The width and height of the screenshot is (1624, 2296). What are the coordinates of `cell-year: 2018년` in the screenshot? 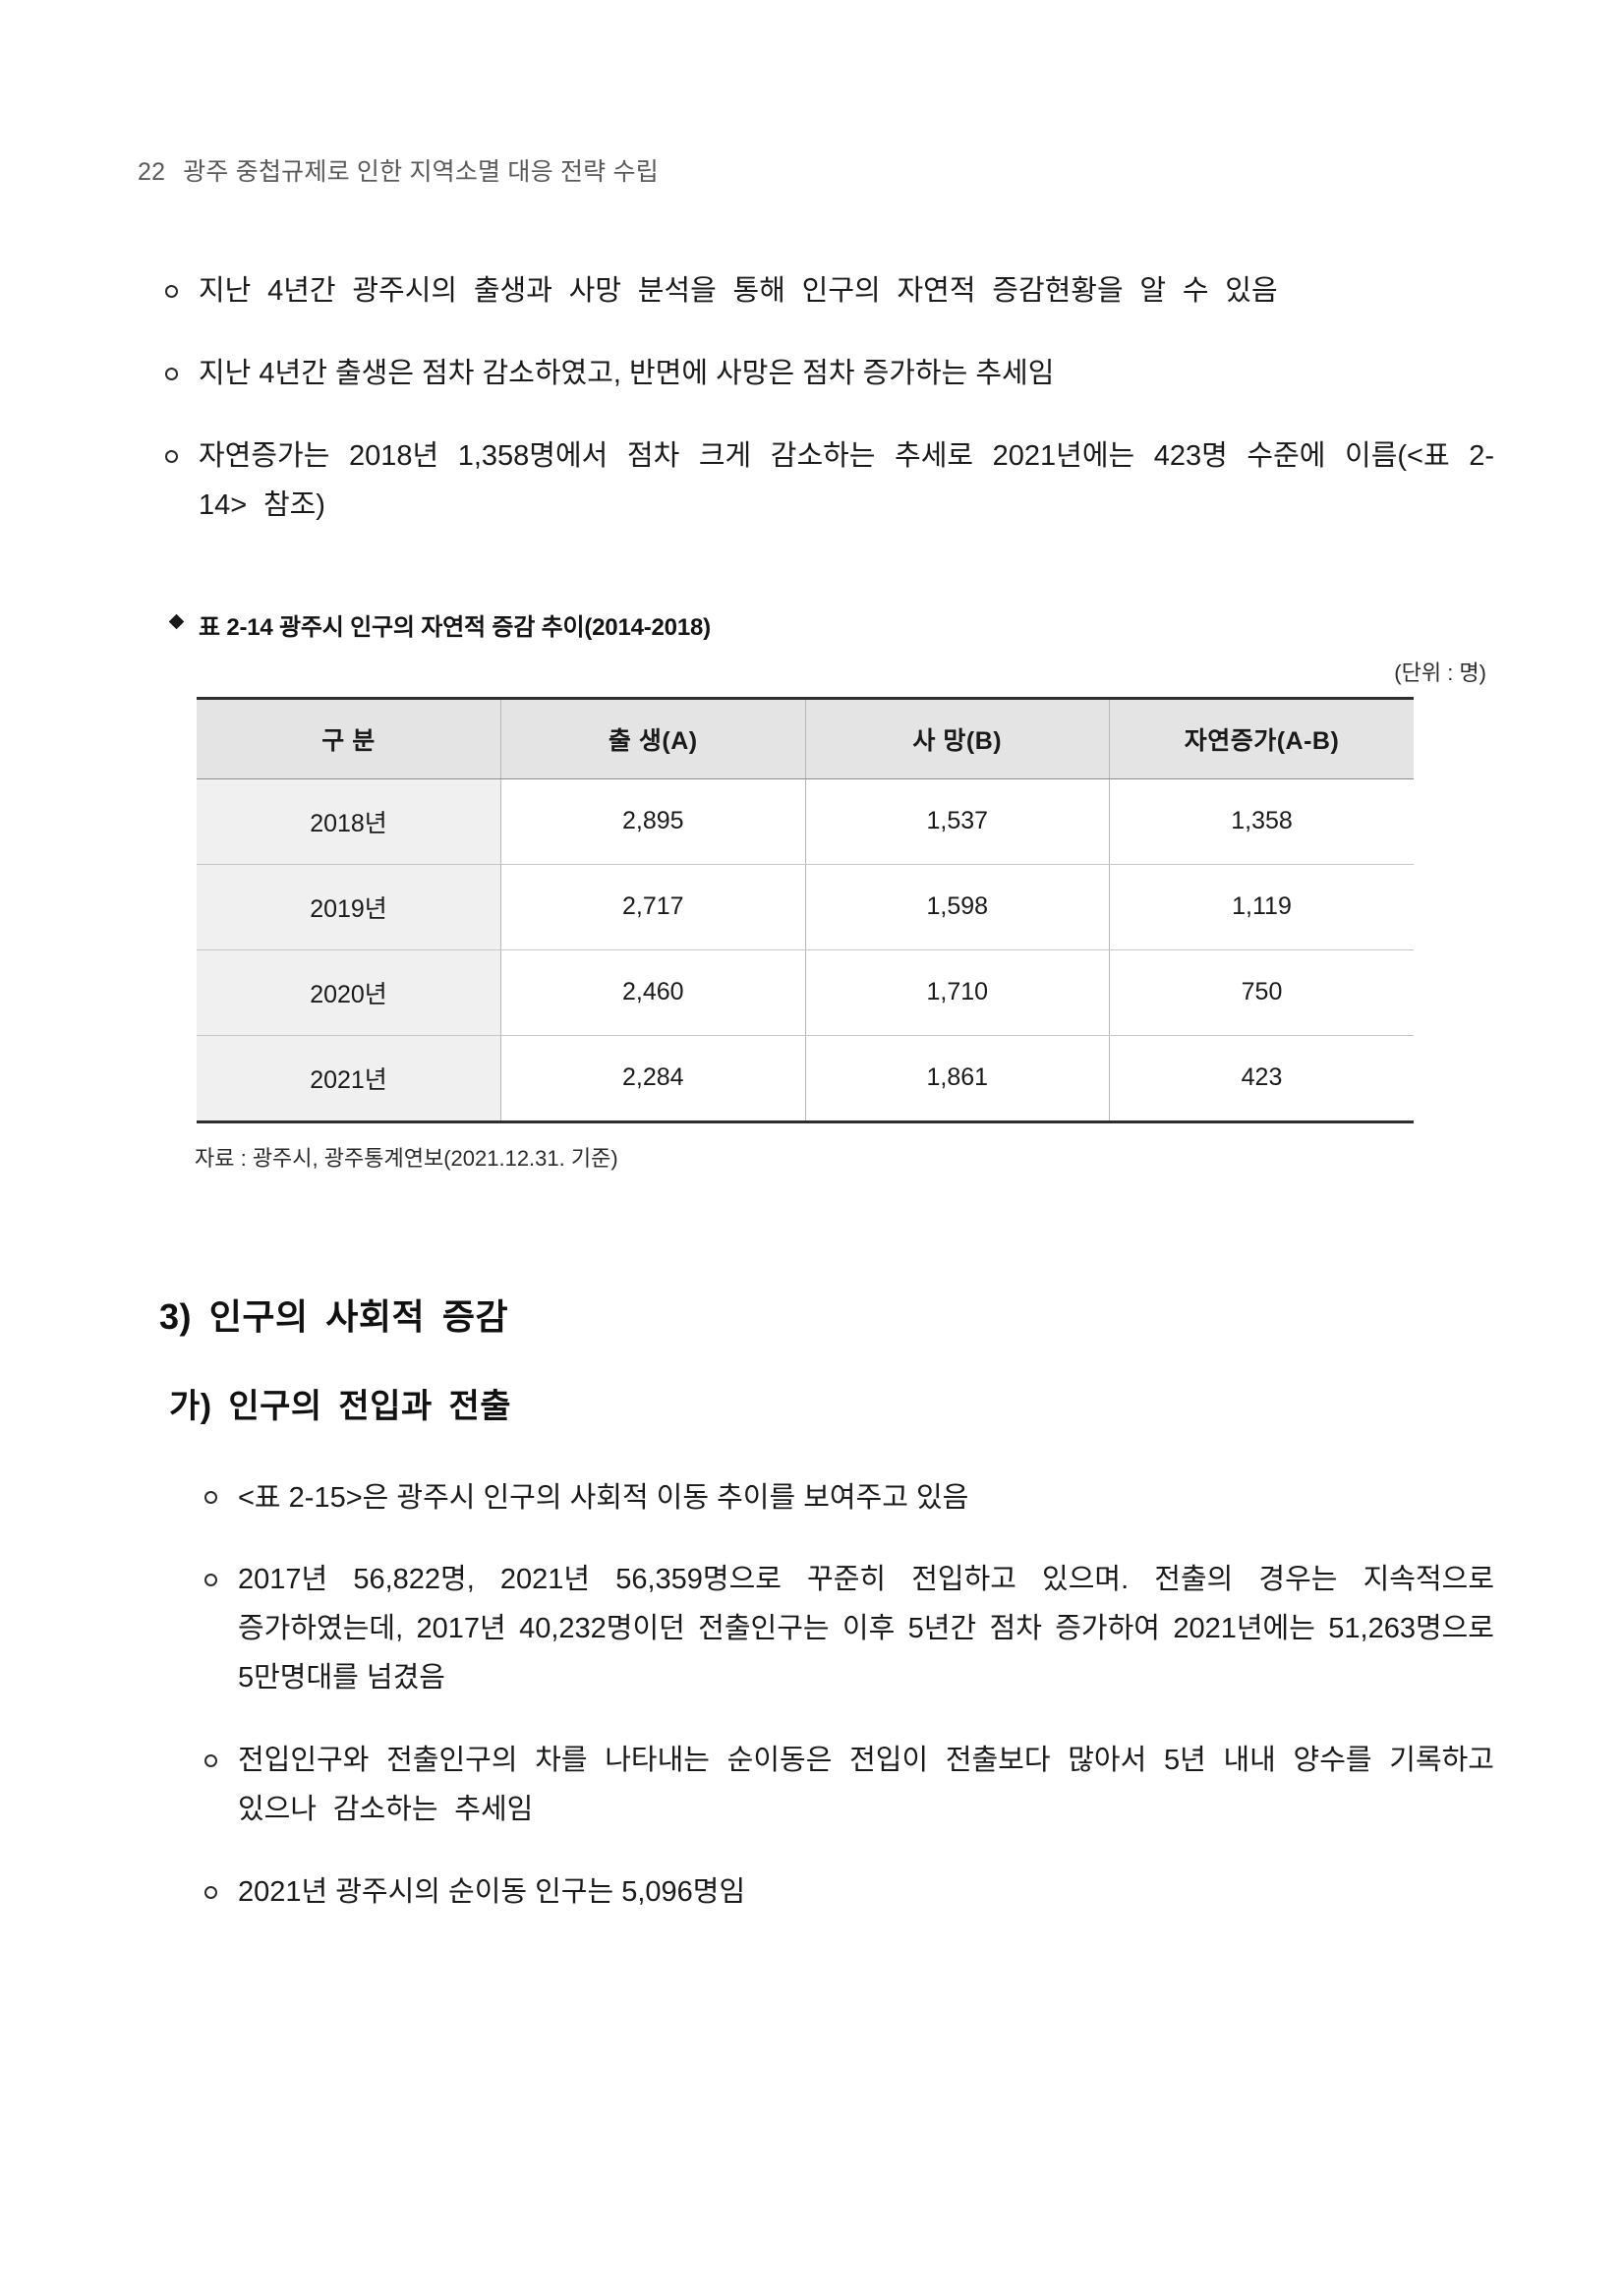 It's located at (349, 822).